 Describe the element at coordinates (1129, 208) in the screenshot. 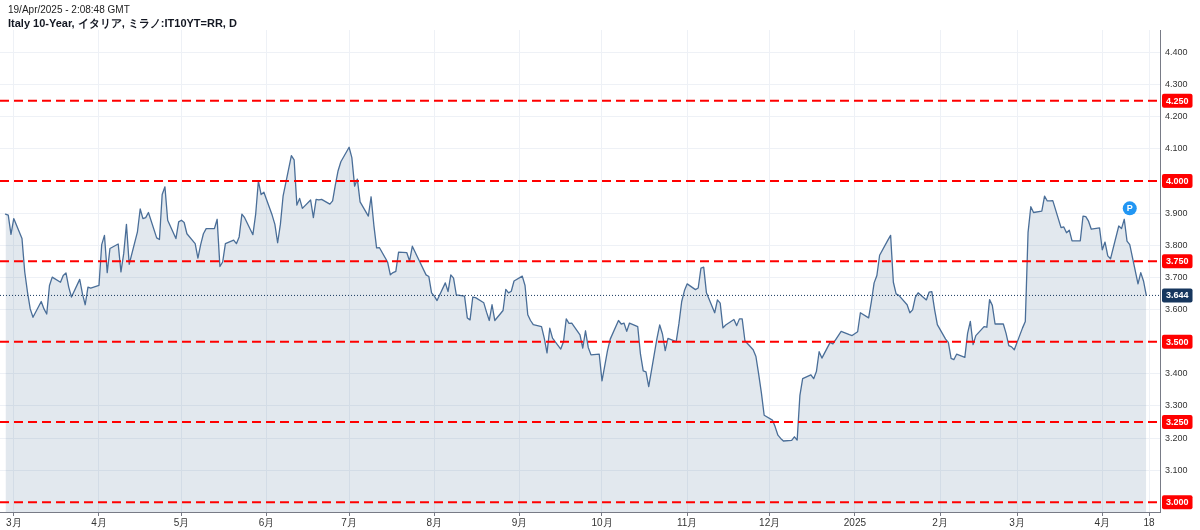

I see `annotation: P` at that location.